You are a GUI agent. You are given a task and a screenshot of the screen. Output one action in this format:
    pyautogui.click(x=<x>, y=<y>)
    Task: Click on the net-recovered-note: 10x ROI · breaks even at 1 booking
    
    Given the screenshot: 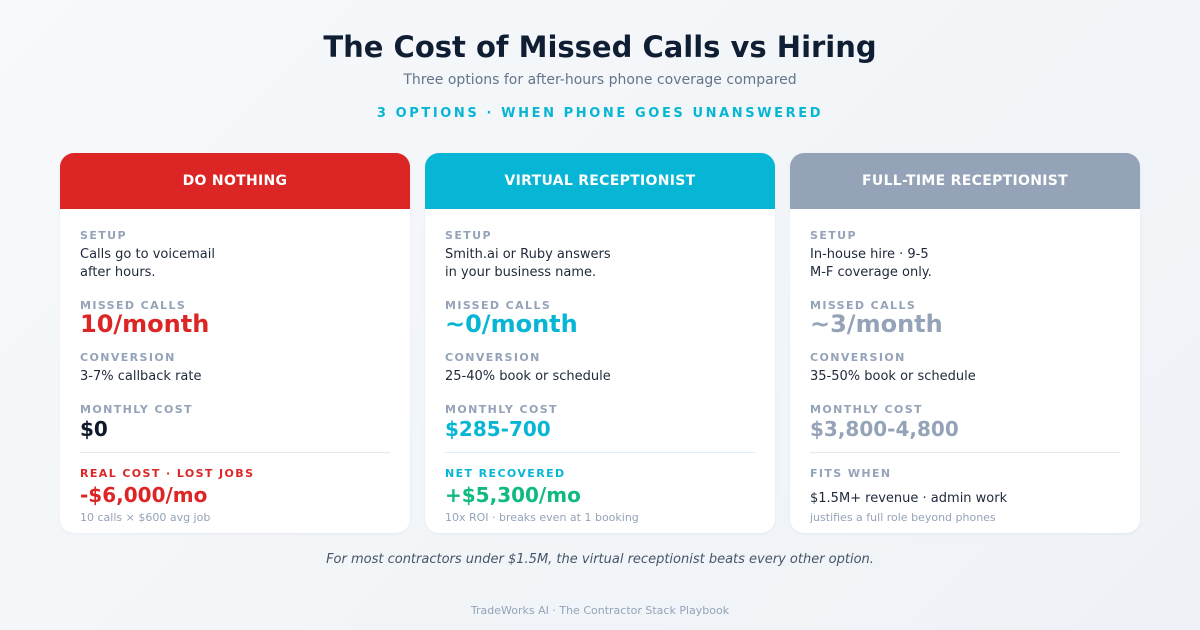 What is the action you would take?
    pyautogui.click(x=542, y=517)
    